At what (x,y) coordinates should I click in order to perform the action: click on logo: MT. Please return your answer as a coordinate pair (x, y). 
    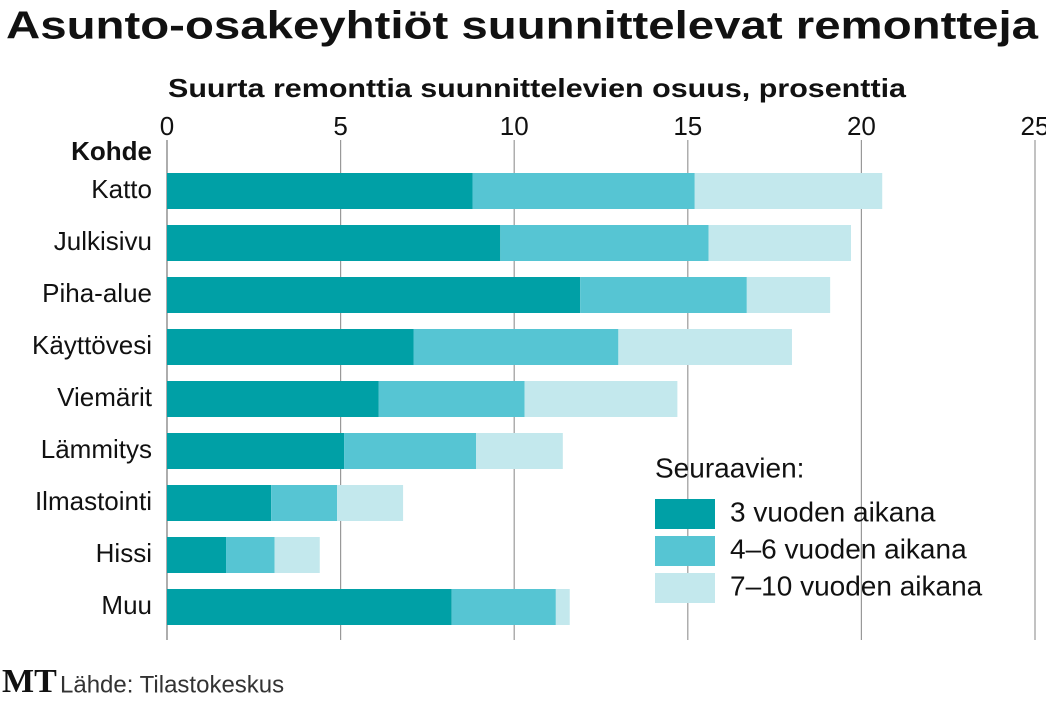
    Looking at the image, I should click on (29, 681).